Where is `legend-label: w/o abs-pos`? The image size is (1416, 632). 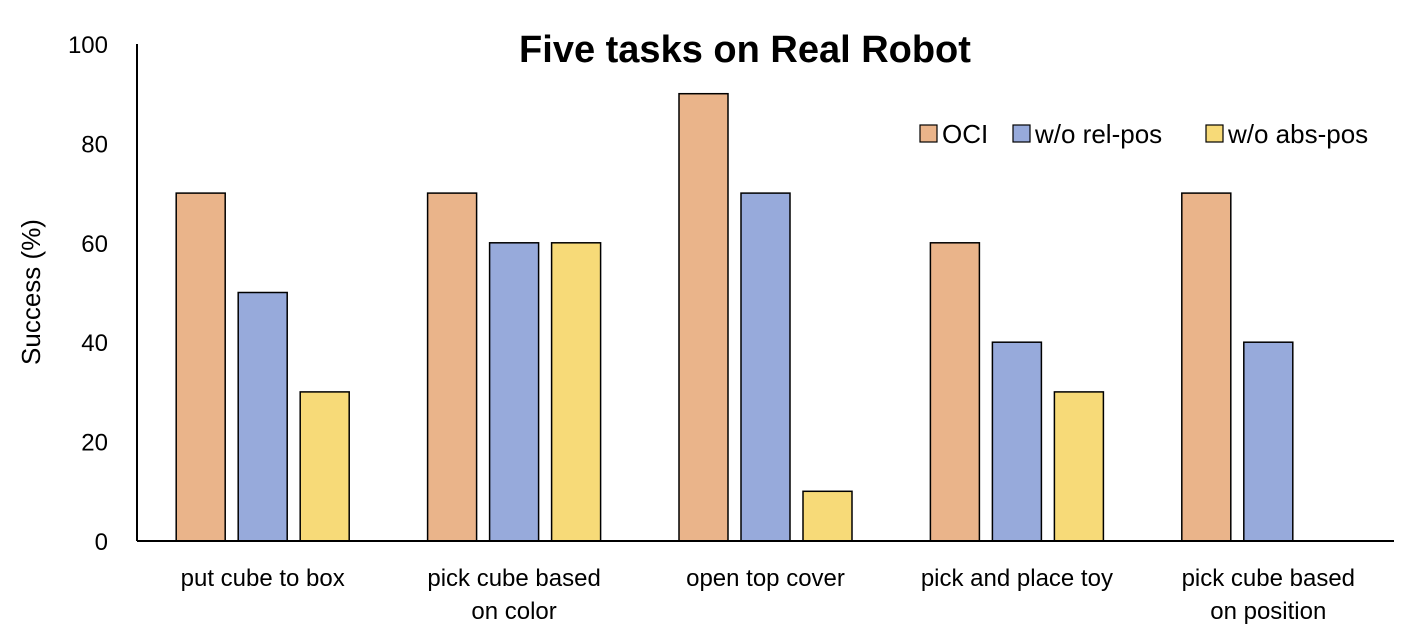
legend-label: w/o abs-pos is located at coordinates (1297, 134).